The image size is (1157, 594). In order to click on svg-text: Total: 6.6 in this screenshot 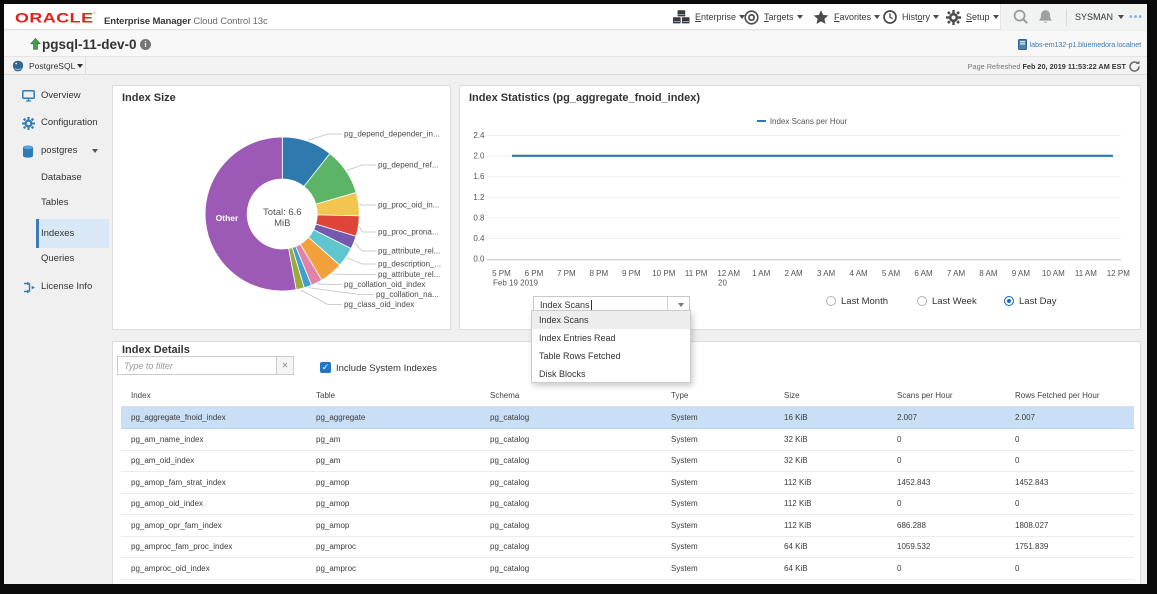, I will do `click(282, 212)`.